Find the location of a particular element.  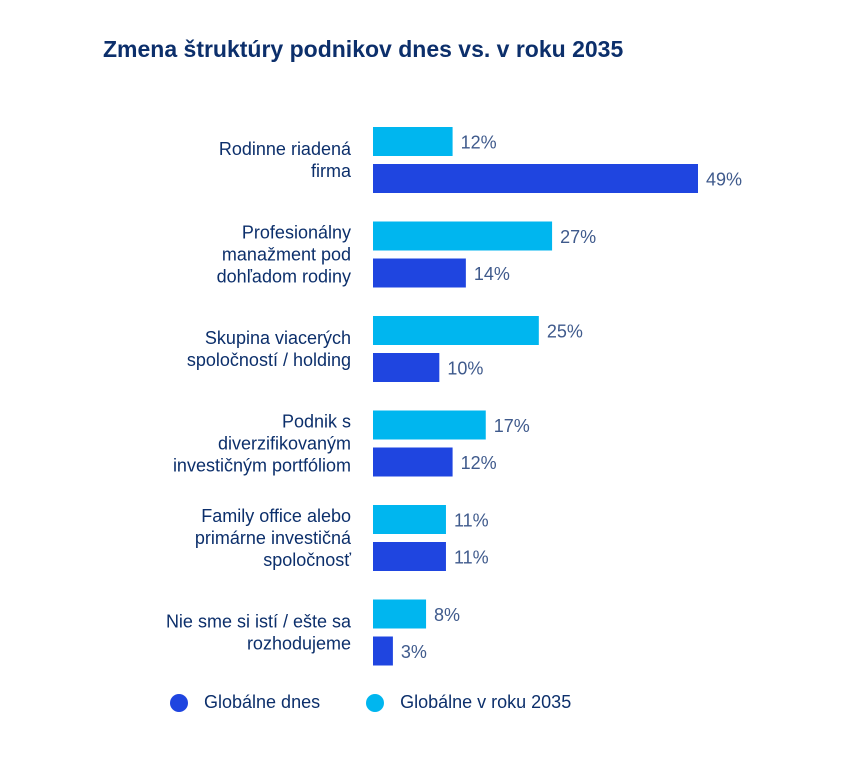

legend-item-today: Globálne dnes is located at coordinates (245, 702).